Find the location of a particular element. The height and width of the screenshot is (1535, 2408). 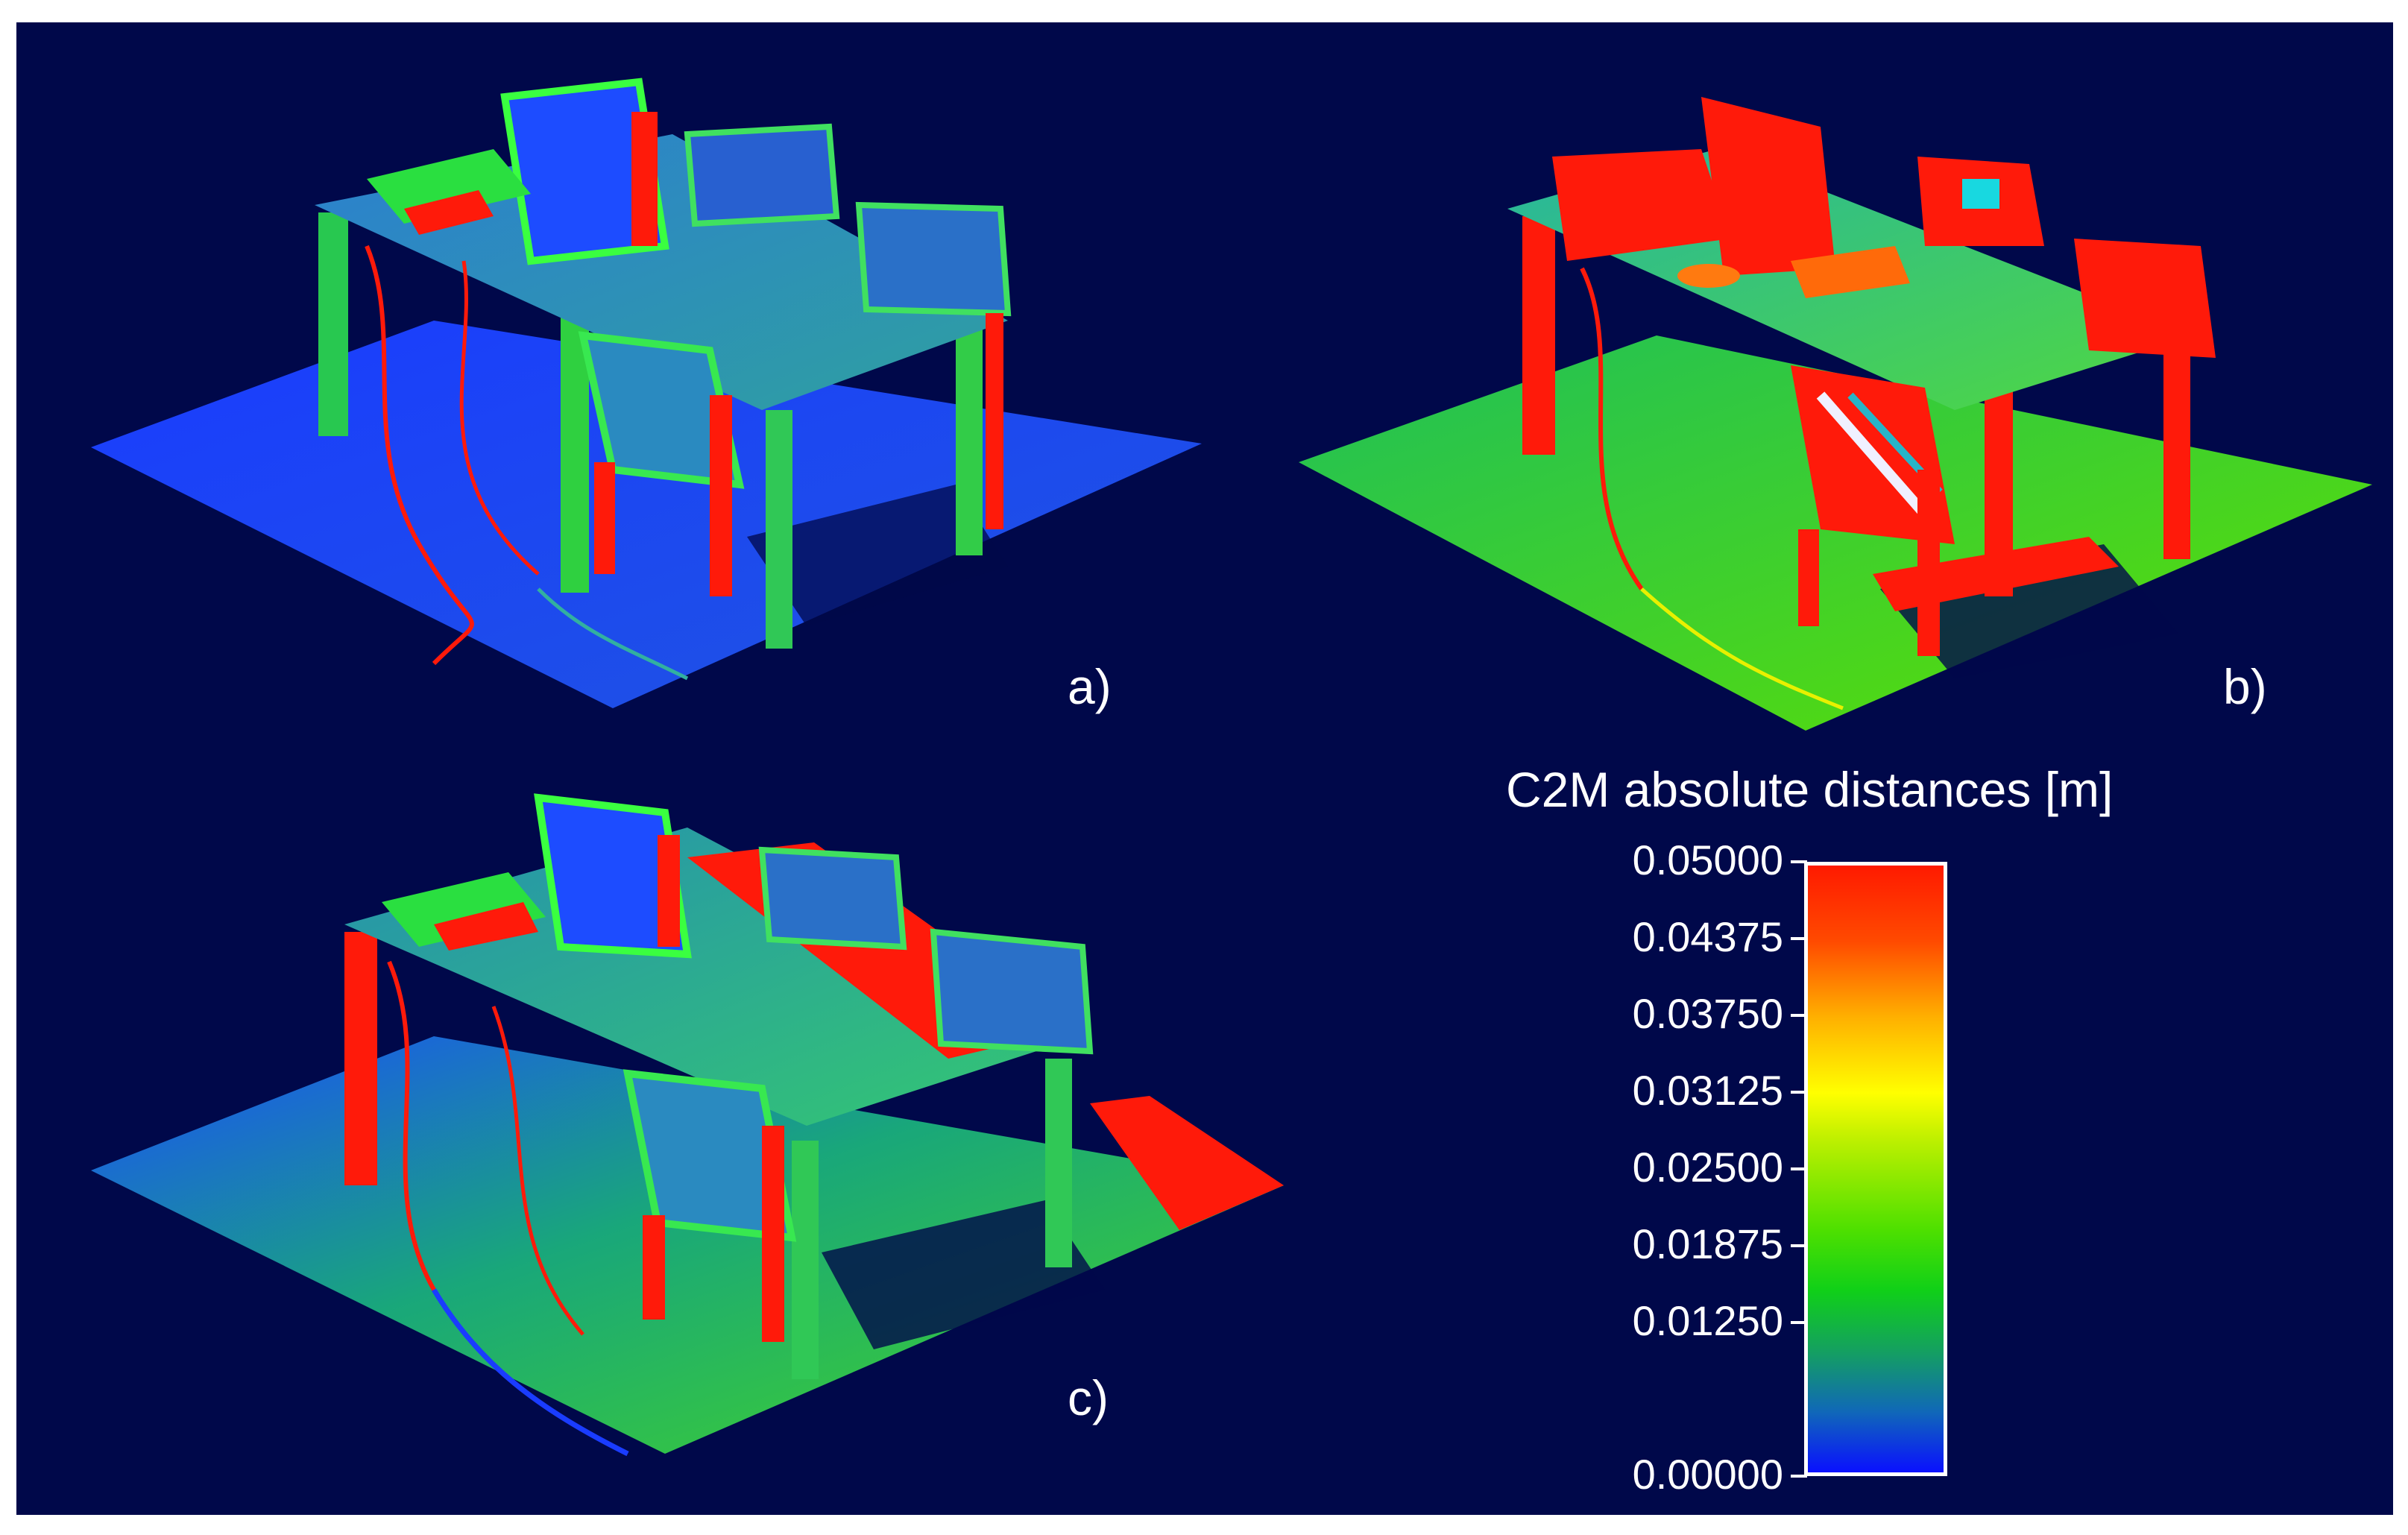

panel-c-shadow is located at coordinates (963, 1275).